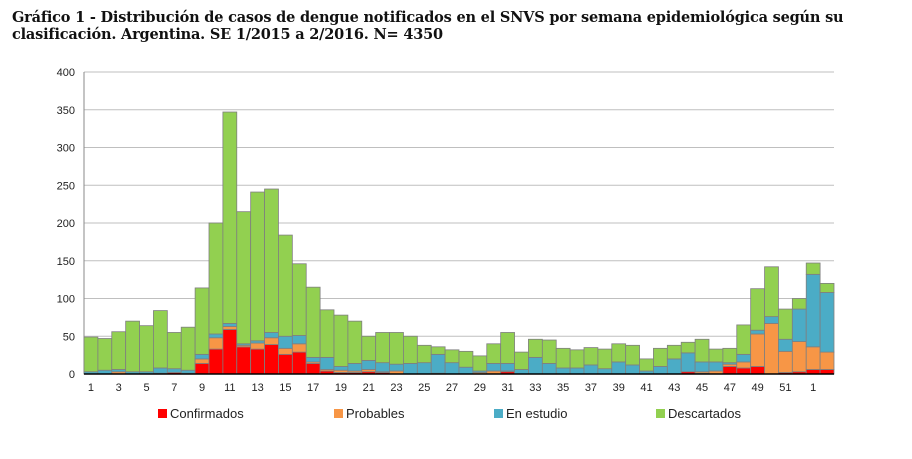 The height and width of the screenshot is (459, 912). I want to click on legend-label: Descartados, so click(704, 413).